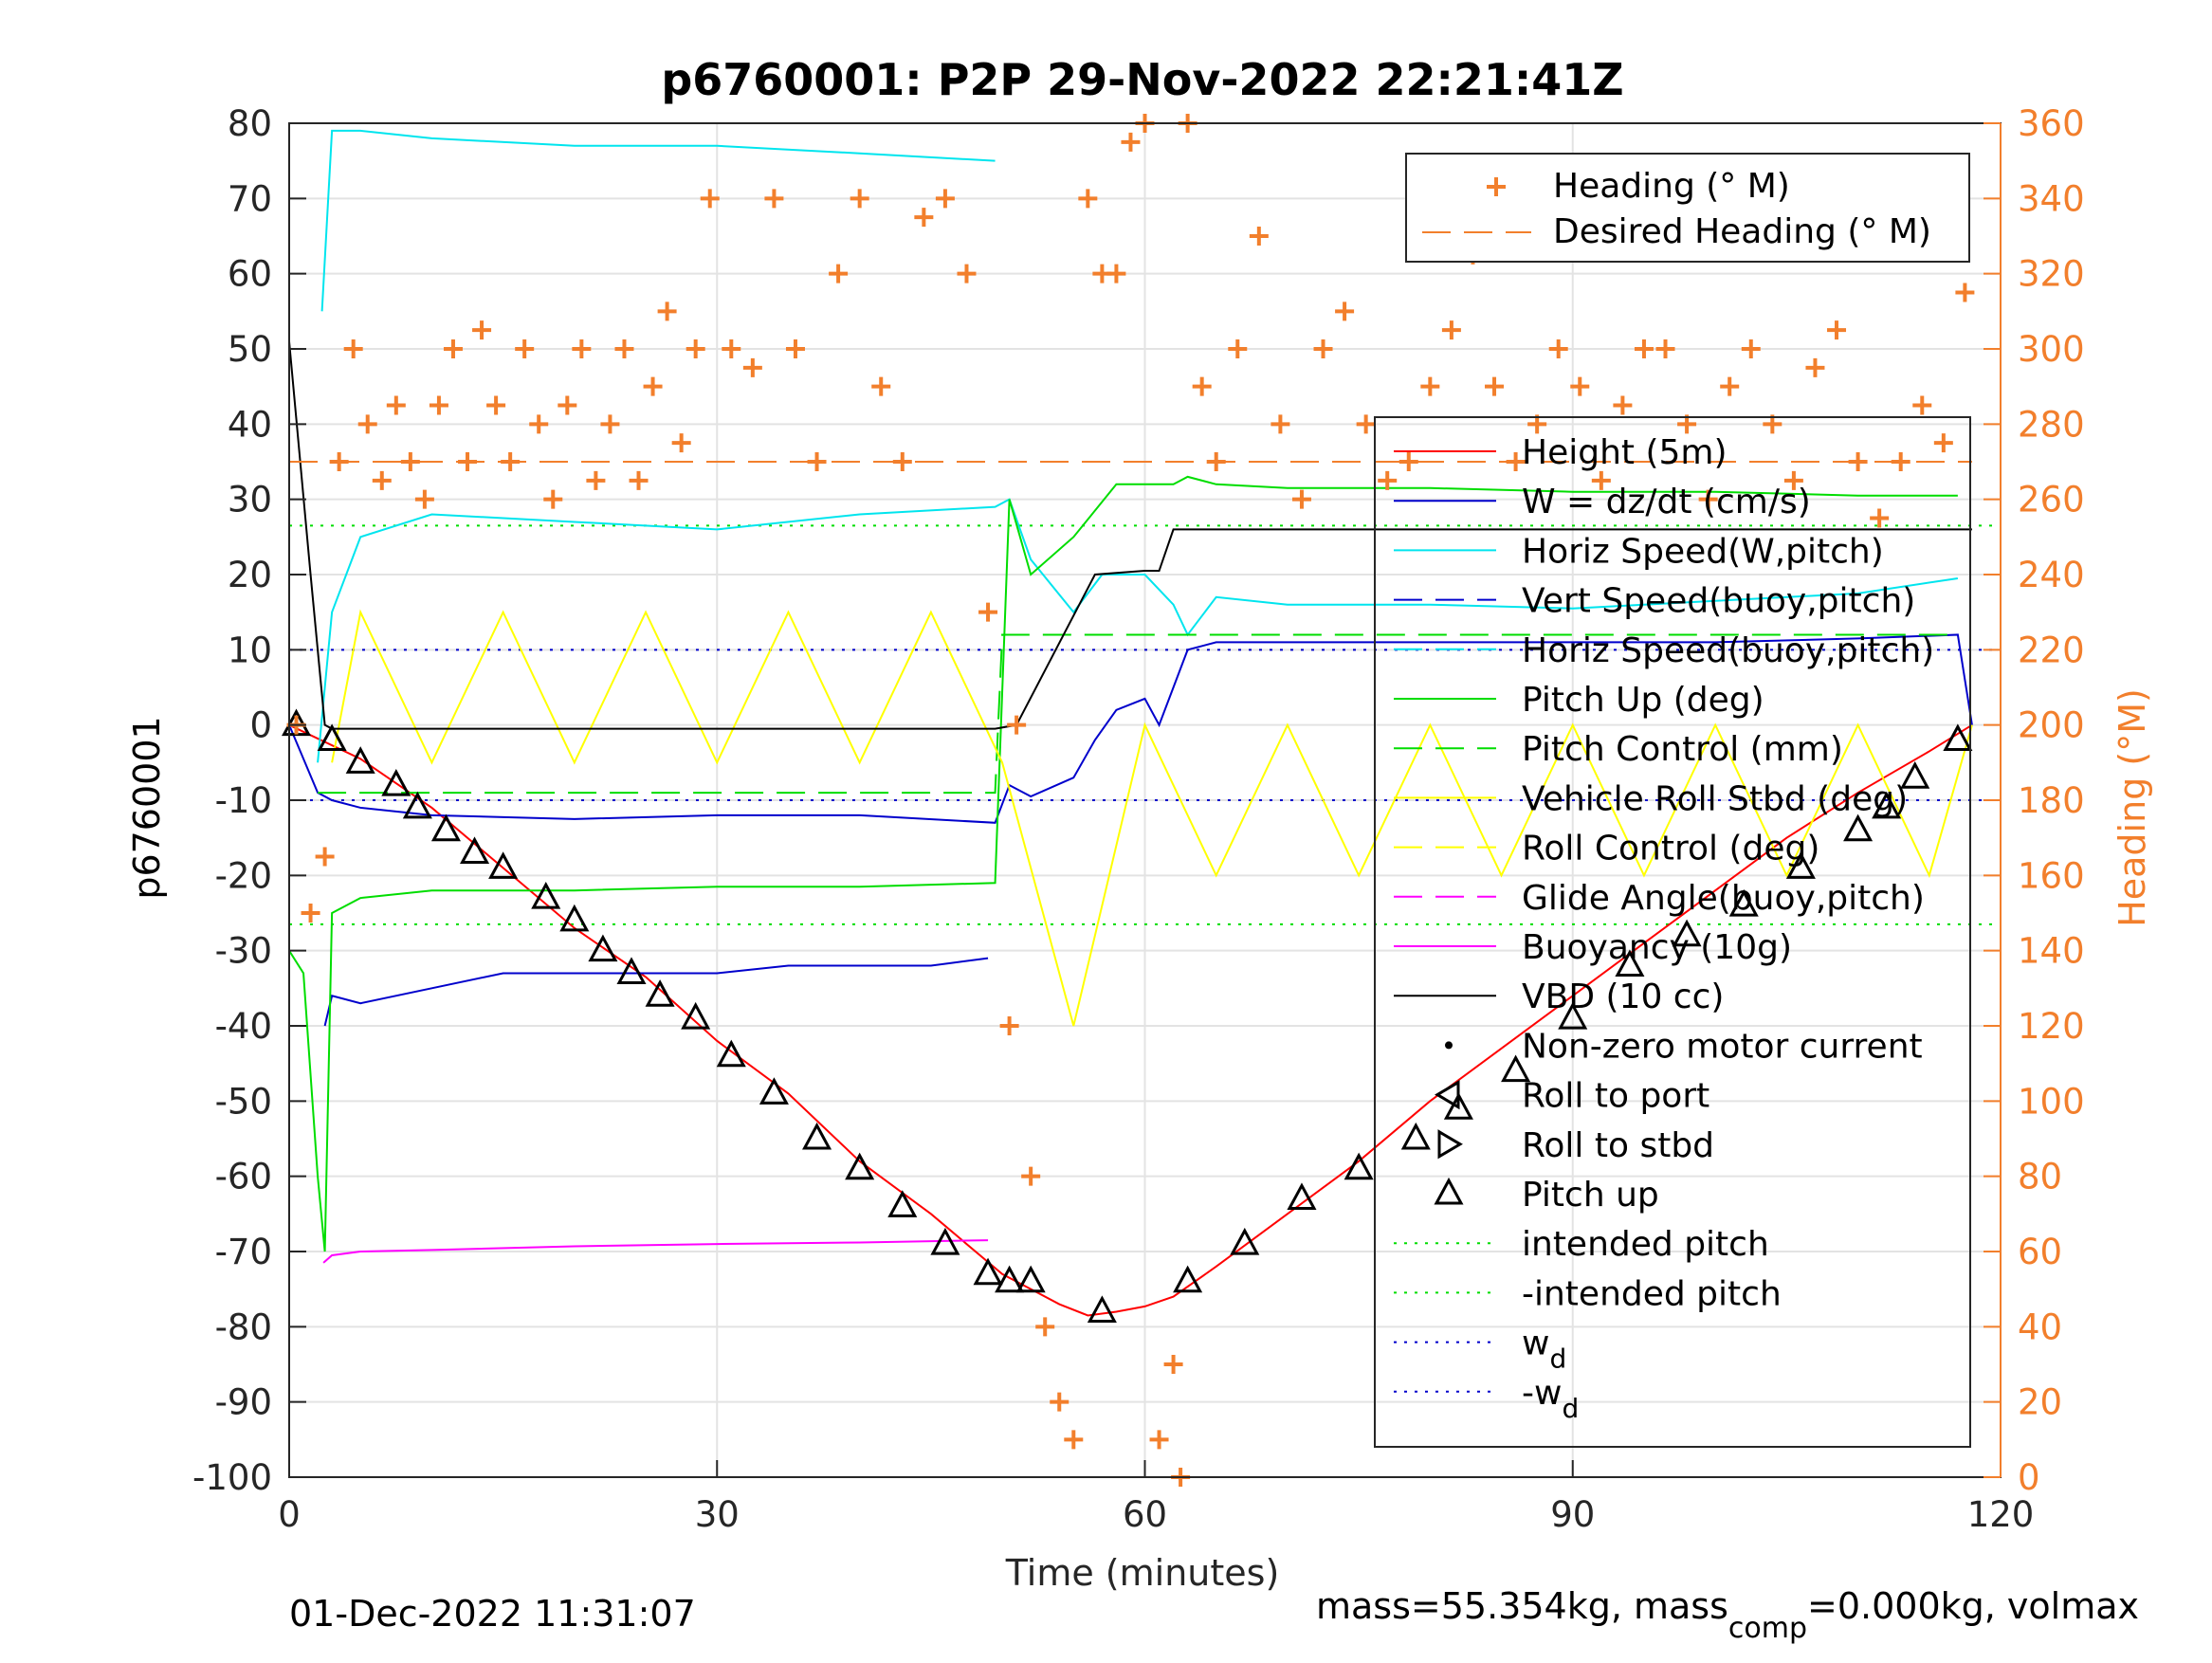  Describe the element at coordinates (243, 1402) in the screenshot. I see `y-tick-label: -90` at that location.